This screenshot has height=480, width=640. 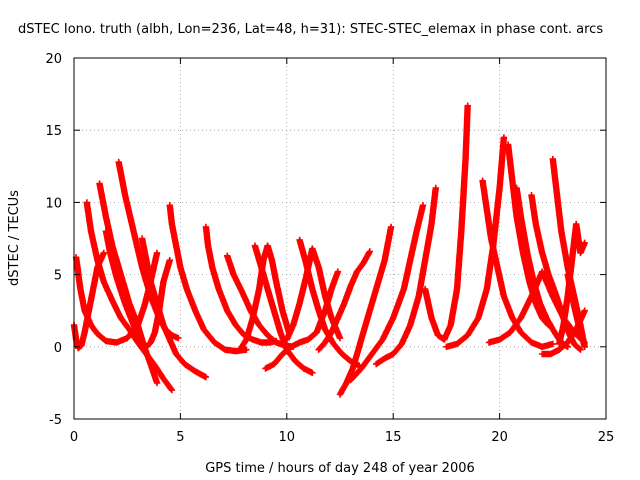 I want to click on y-tick-label: 0, so click(x=58, y=348).